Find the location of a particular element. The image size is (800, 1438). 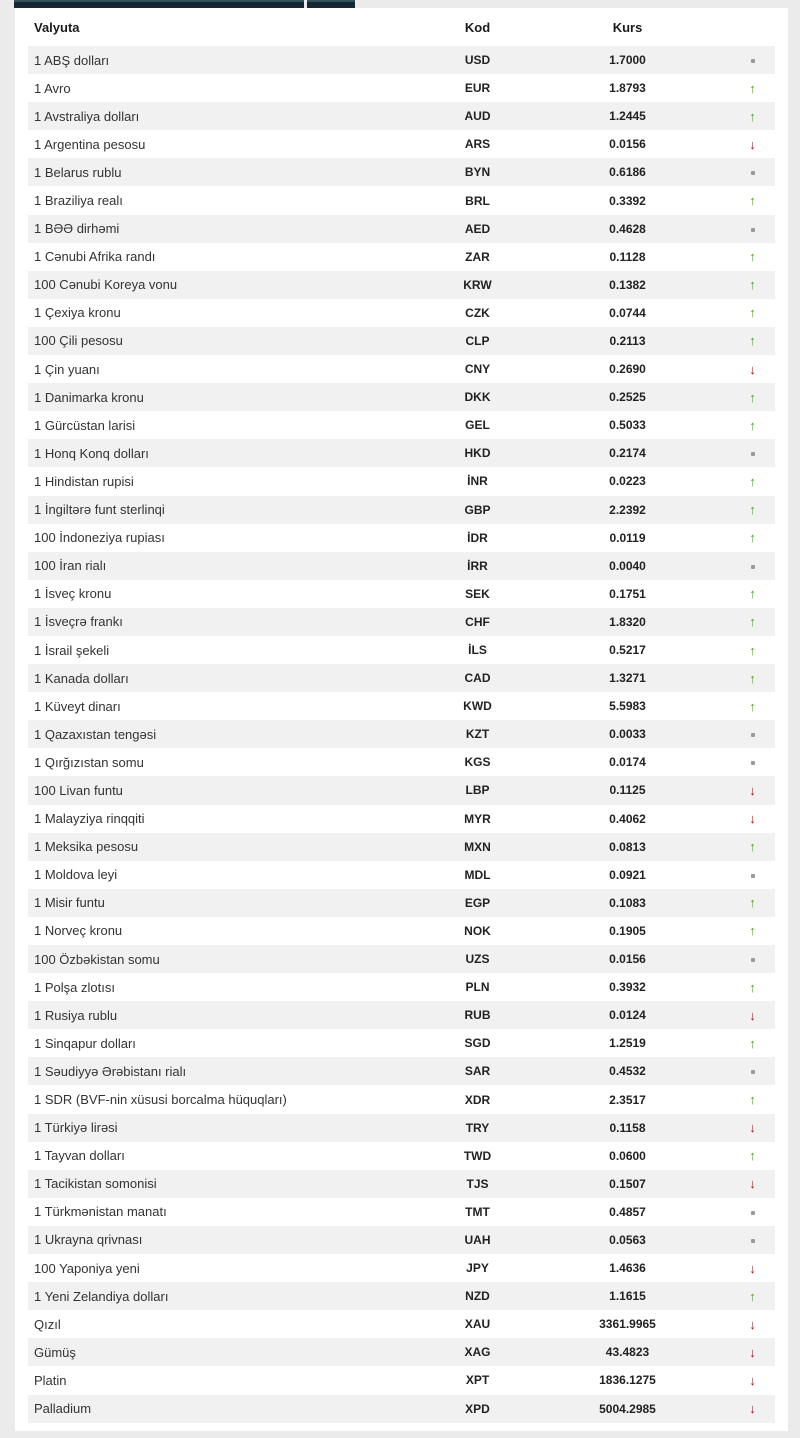

table-row: 100 Çili pesosu CLP 0.2113 ↑ is located at coordinates (401, 341).